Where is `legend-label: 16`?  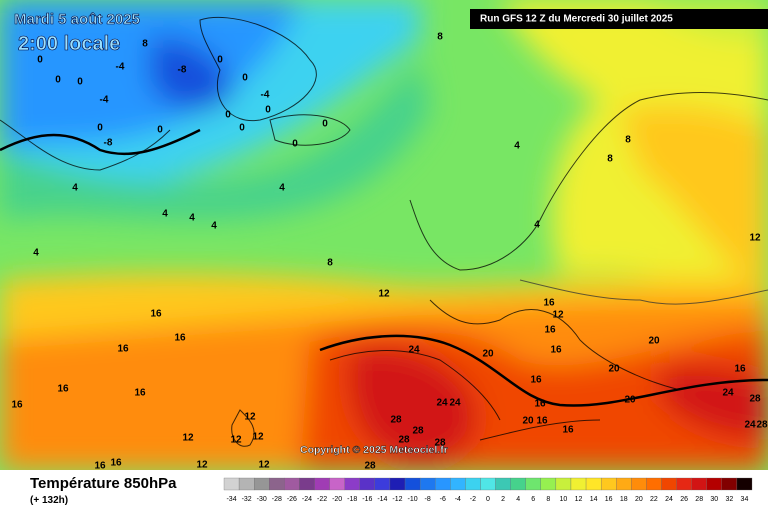 legend-label: 16 is located at coordinates (609, 499).